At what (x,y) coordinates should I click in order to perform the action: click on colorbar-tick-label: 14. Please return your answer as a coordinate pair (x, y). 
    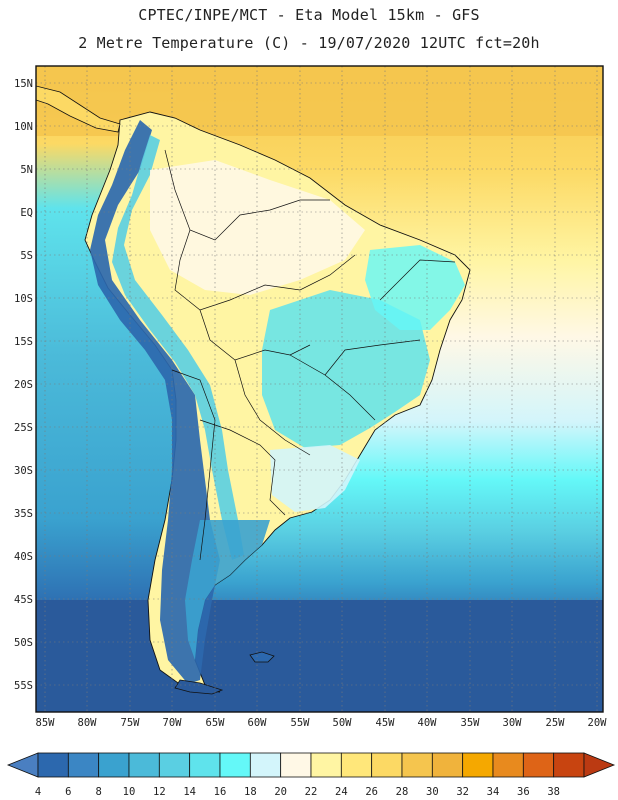
    Looking at the image, I should click on (189, 792).